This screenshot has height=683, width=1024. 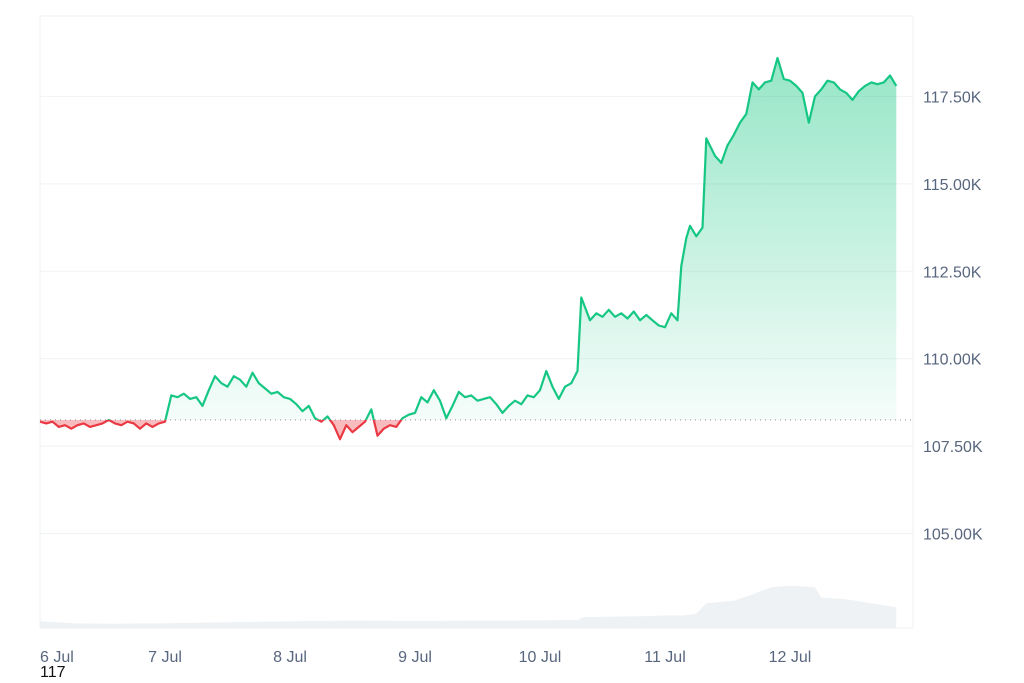 I want to click on y-tick-label: 105.00K, so click(x=953, y=535).